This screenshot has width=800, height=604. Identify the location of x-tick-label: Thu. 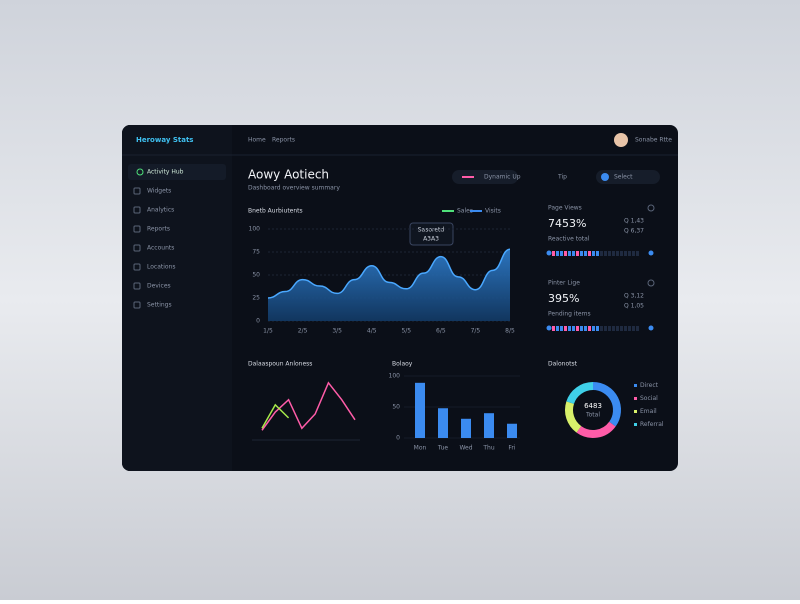
(488, 448).